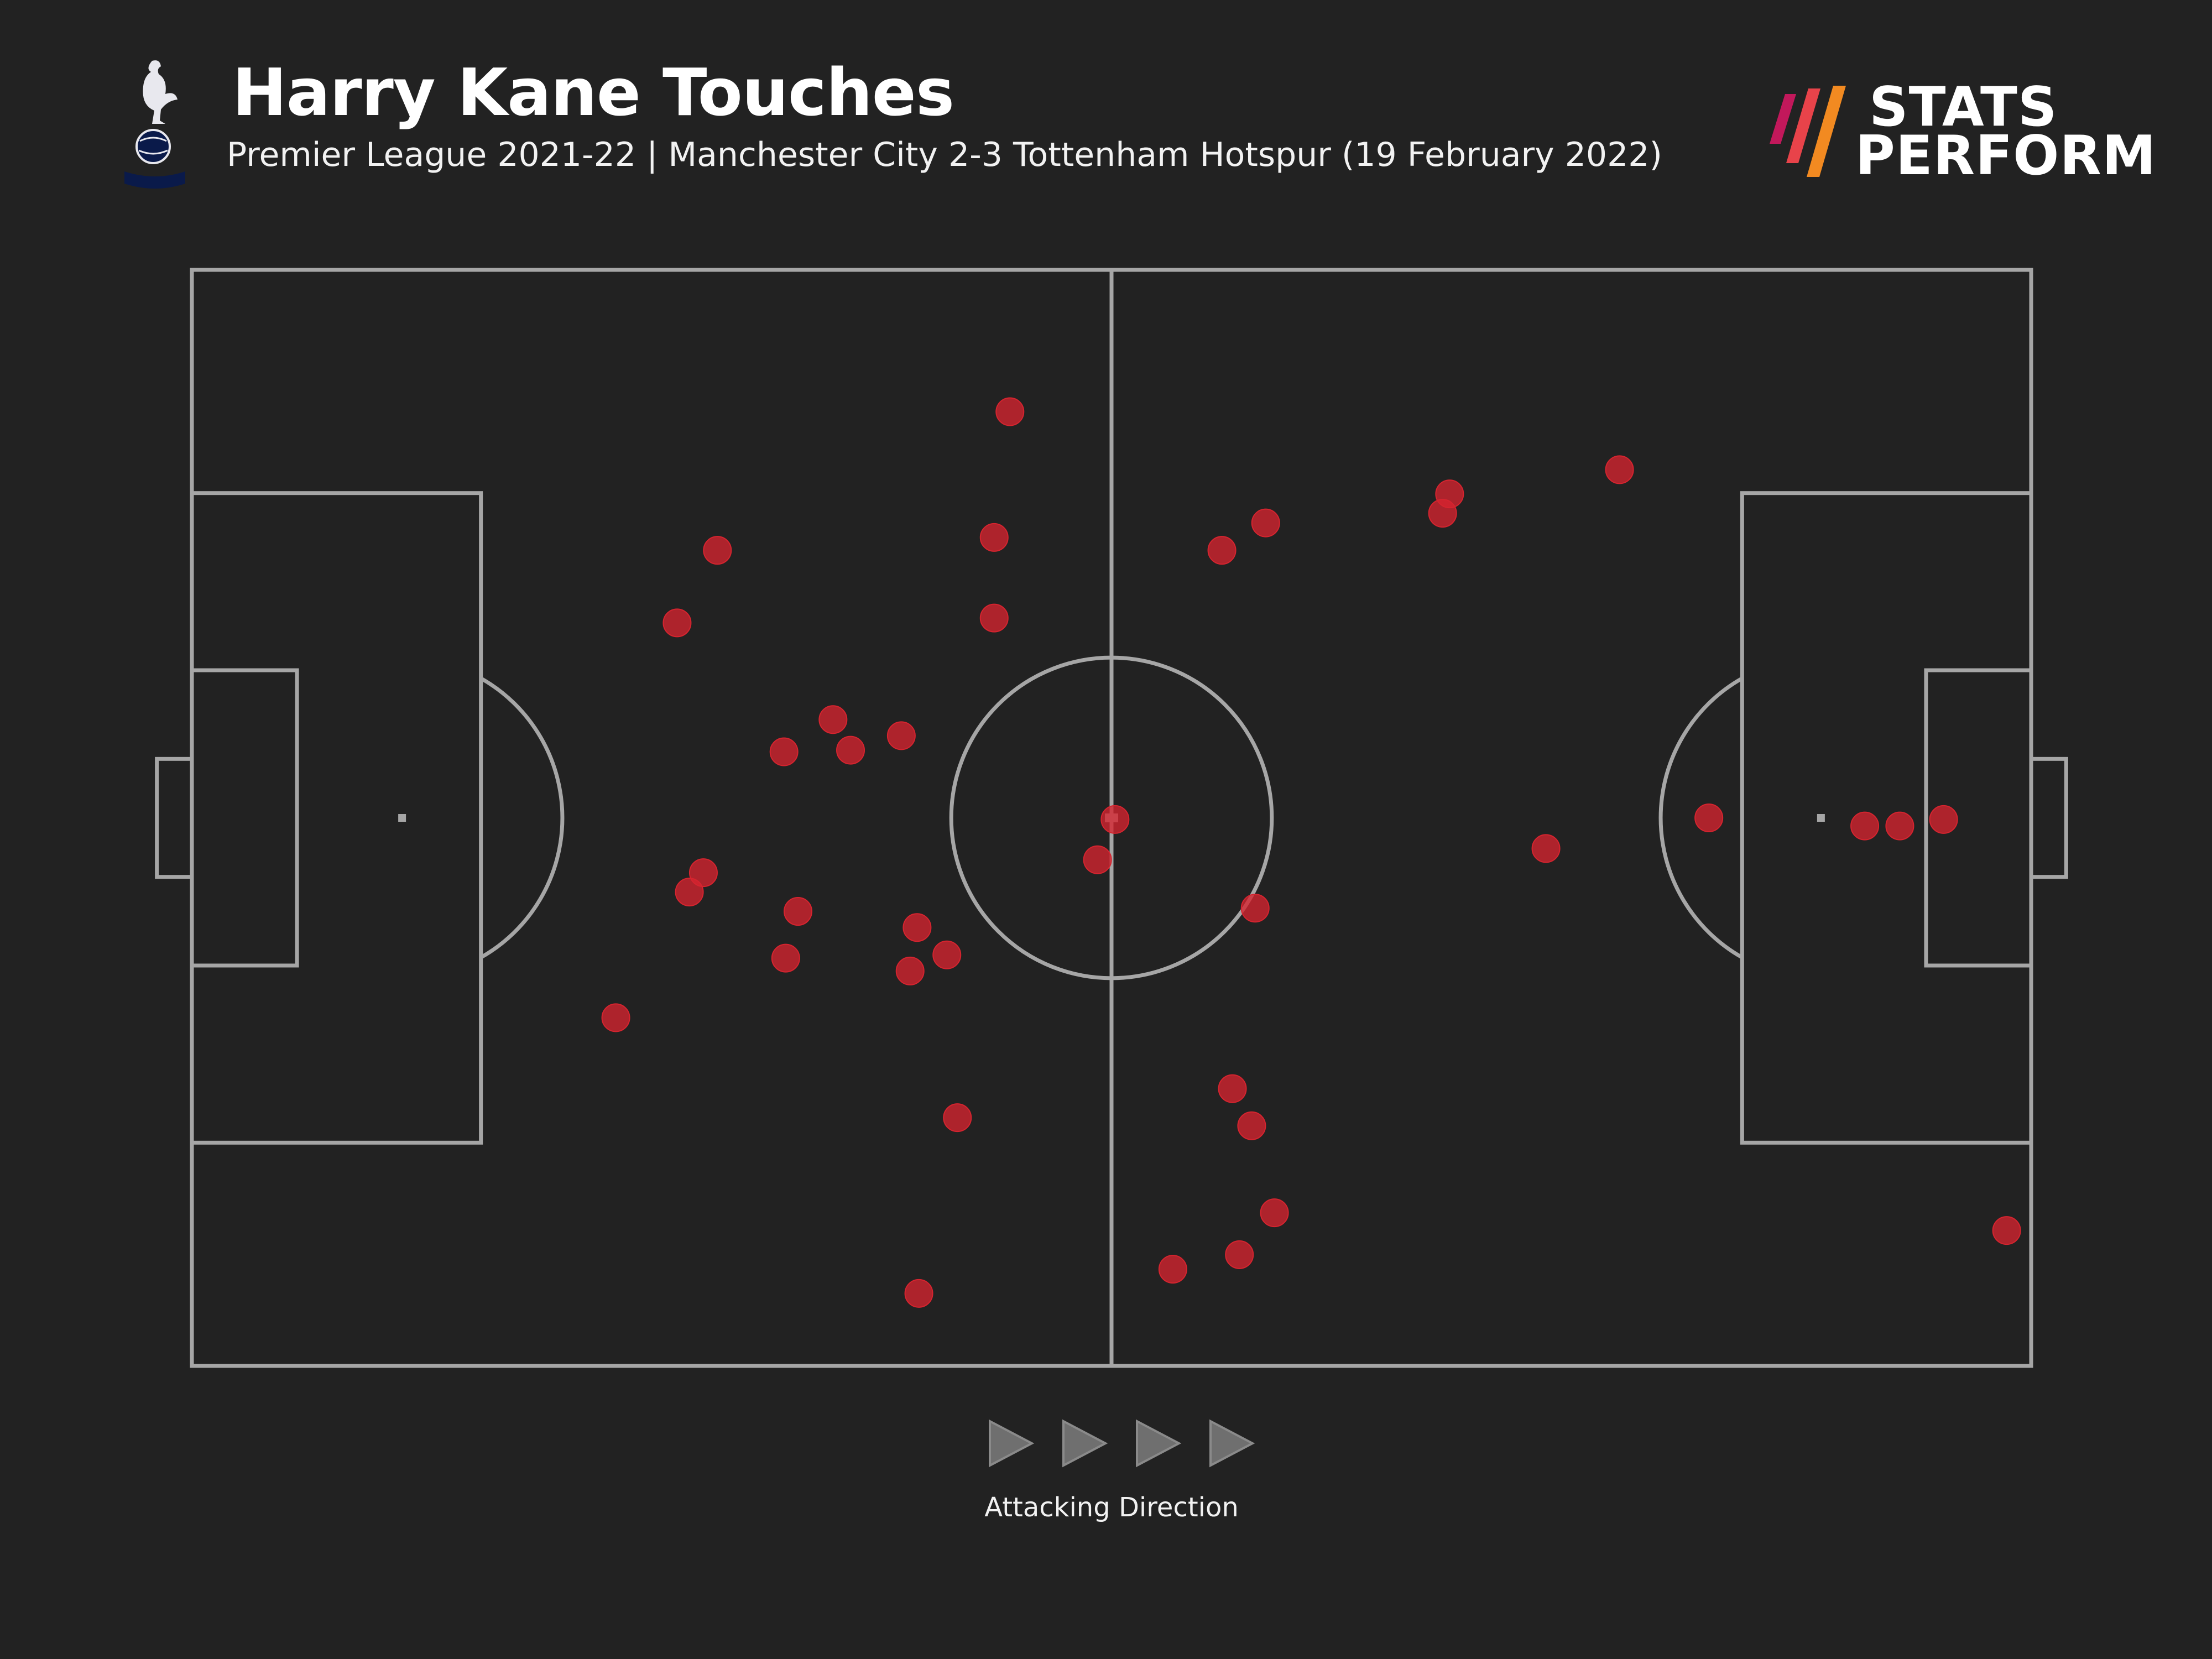 The width and height of the screenshot is (2212, 1659). Describe the element at coordinates (522, 818) in the screenshot. I see `left-penalty-arc` at that location.